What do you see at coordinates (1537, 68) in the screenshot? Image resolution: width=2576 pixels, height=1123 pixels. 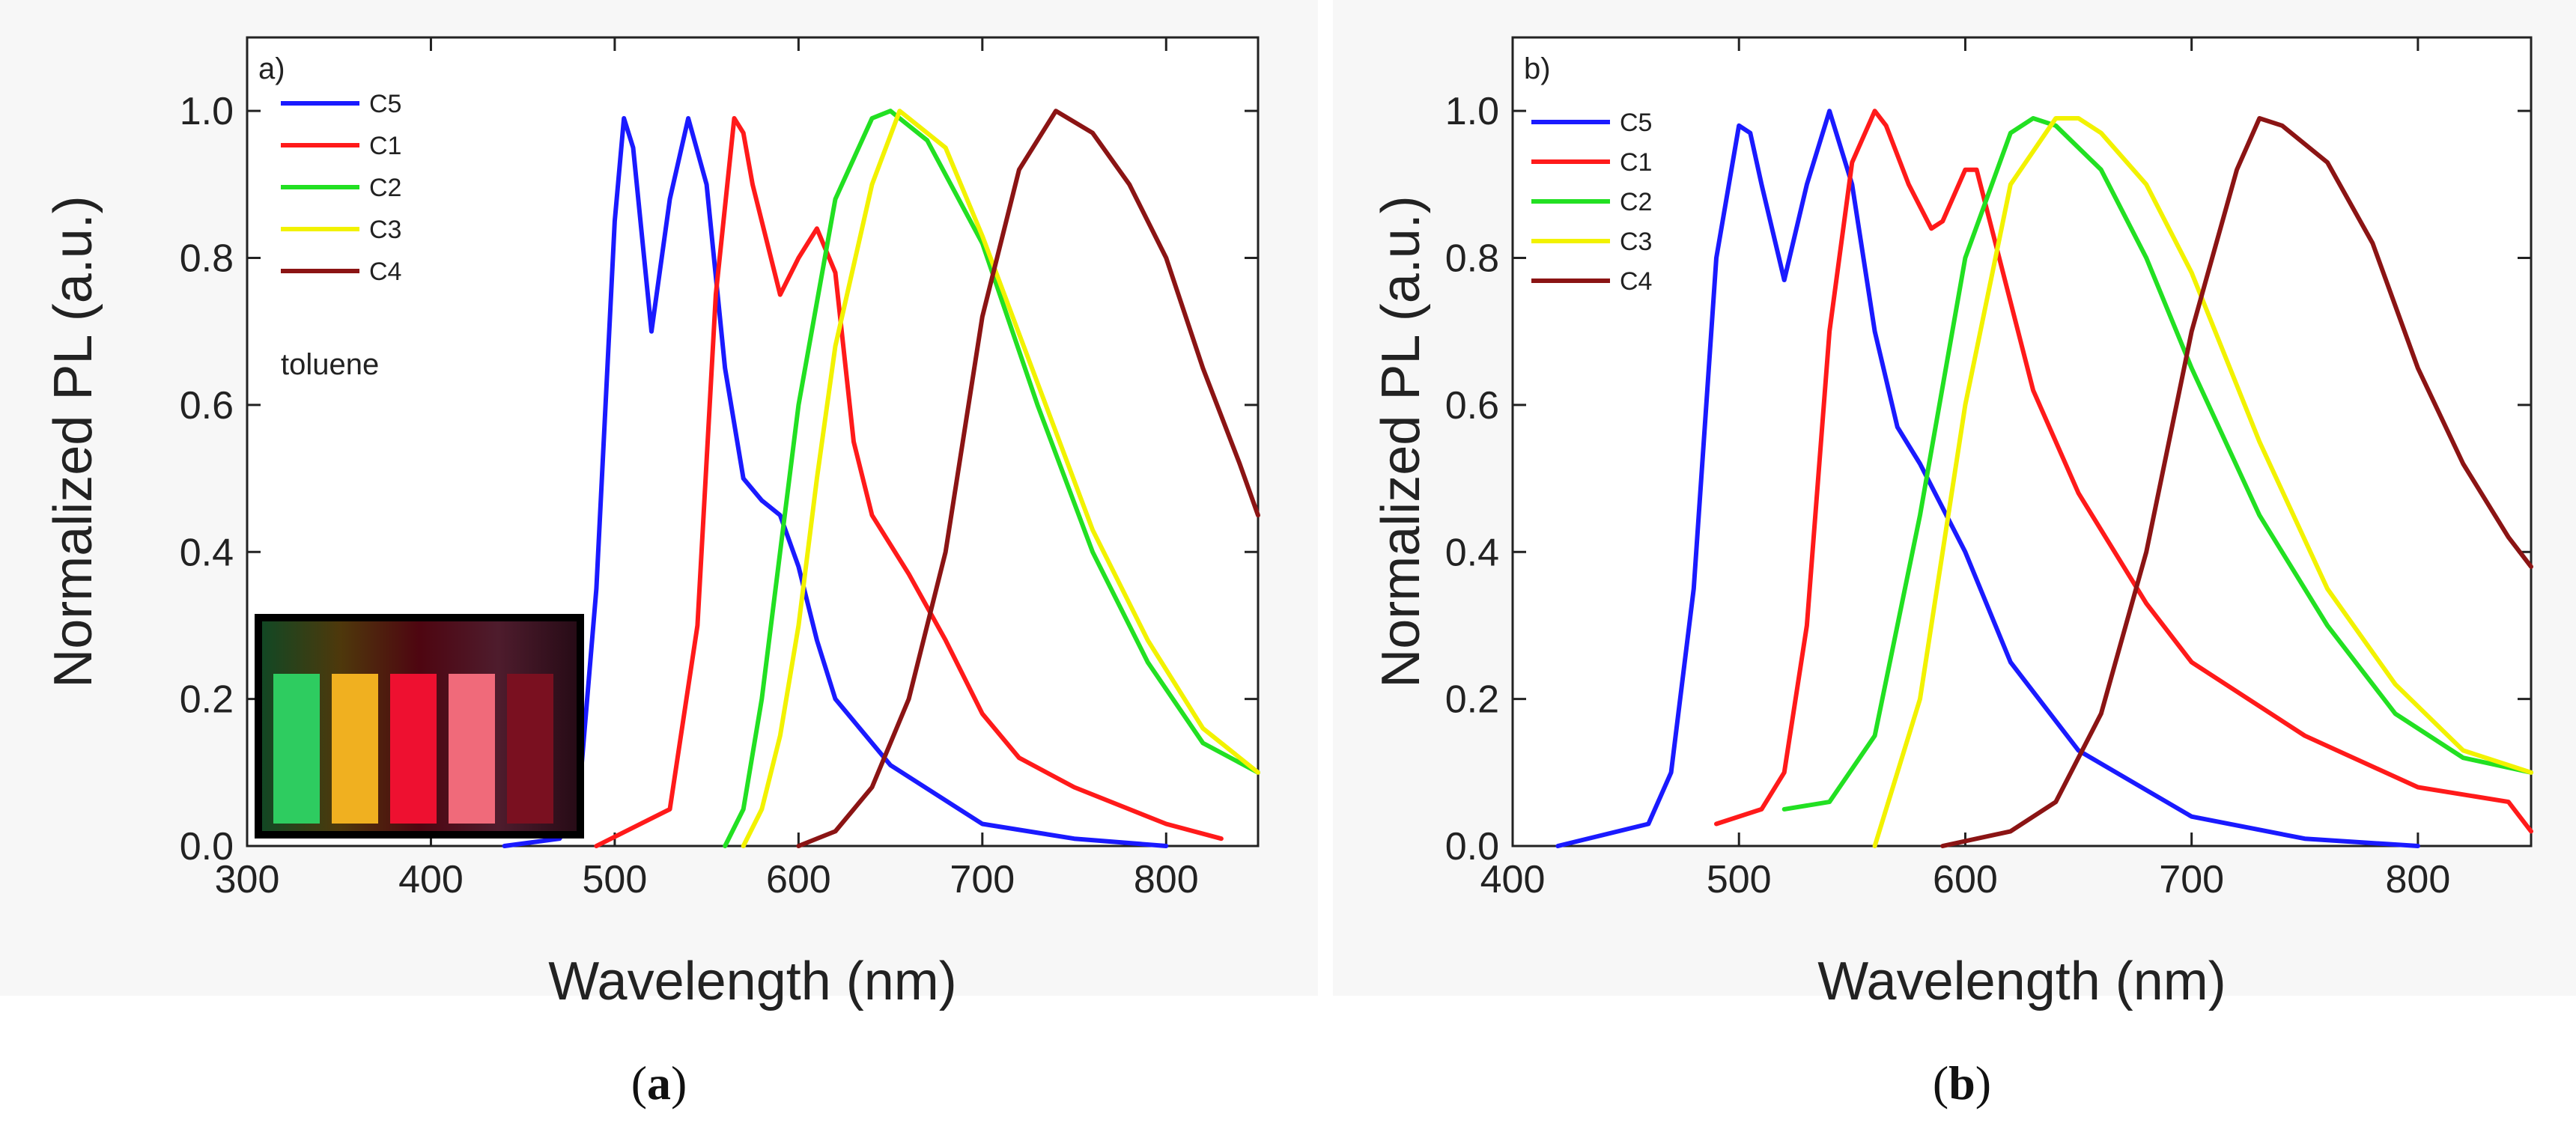 I see `panel-b-tag: b)` at bounding box center [1537, 68].